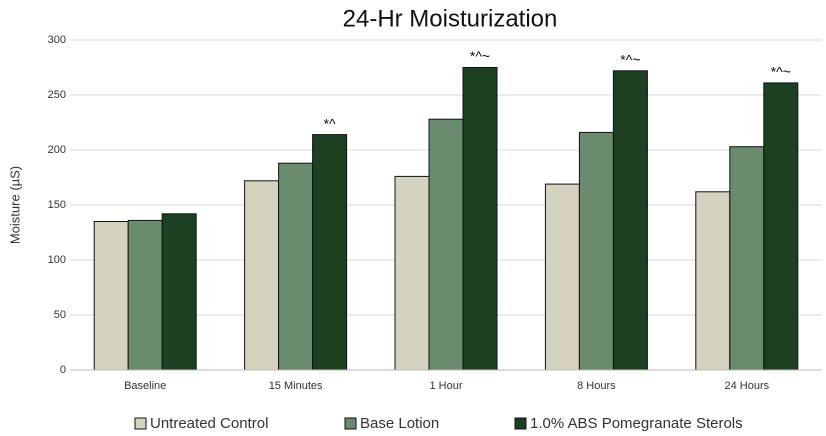 This screenshot has width=826, height=436. What do you see at coordinates (450, 18) in the screenshot?
I see `chart-title: 24-Hr Moisturization` at bounding box center [450, 18].